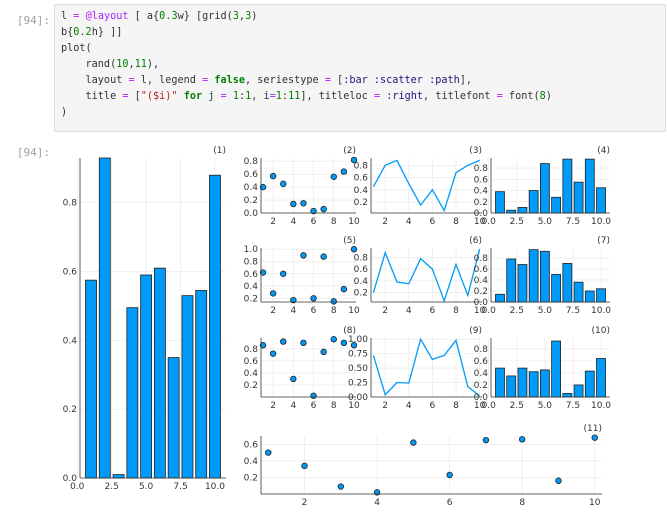 This screenshot has width=667, height=519. I want to click on x-tick-label: 2.5, so click(517, 222).